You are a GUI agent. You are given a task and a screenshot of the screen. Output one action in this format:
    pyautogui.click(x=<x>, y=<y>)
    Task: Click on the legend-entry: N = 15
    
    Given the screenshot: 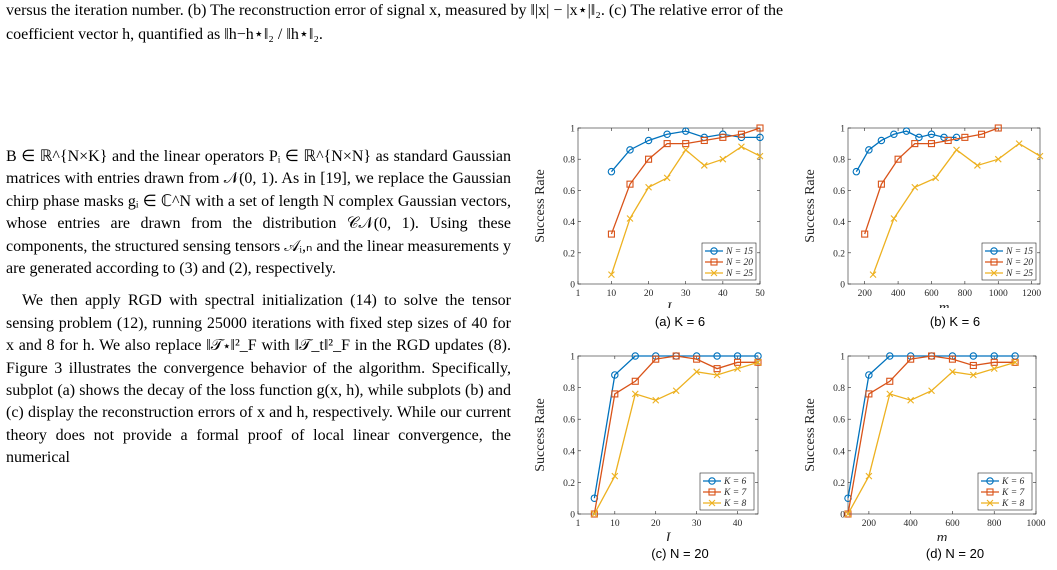 What is the action you would take?
    pyautogui.click(x=739, y=252)
    